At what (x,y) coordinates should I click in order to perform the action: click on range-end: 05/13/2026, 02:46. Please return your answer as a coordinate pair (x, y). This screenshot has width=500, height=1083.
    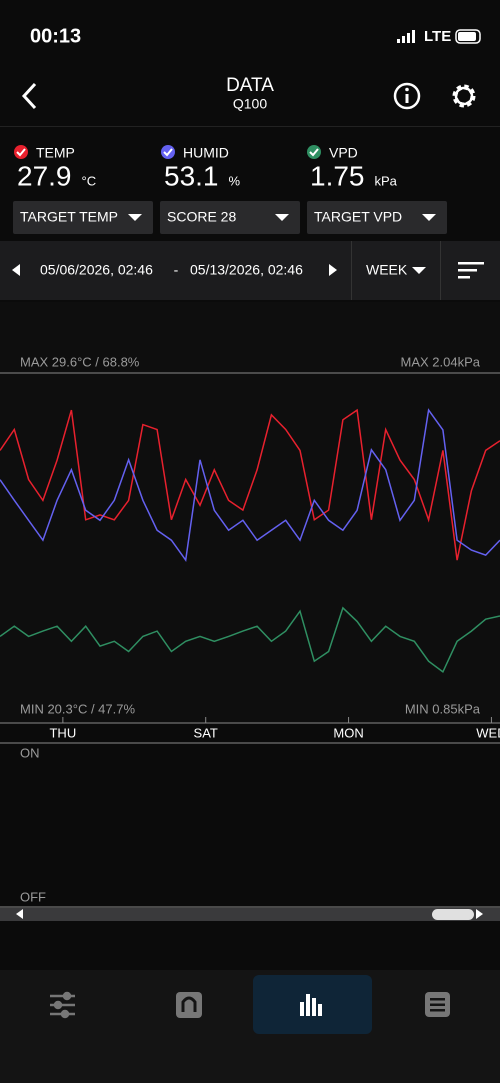
    Looking at the image, I should click on (246, 270).